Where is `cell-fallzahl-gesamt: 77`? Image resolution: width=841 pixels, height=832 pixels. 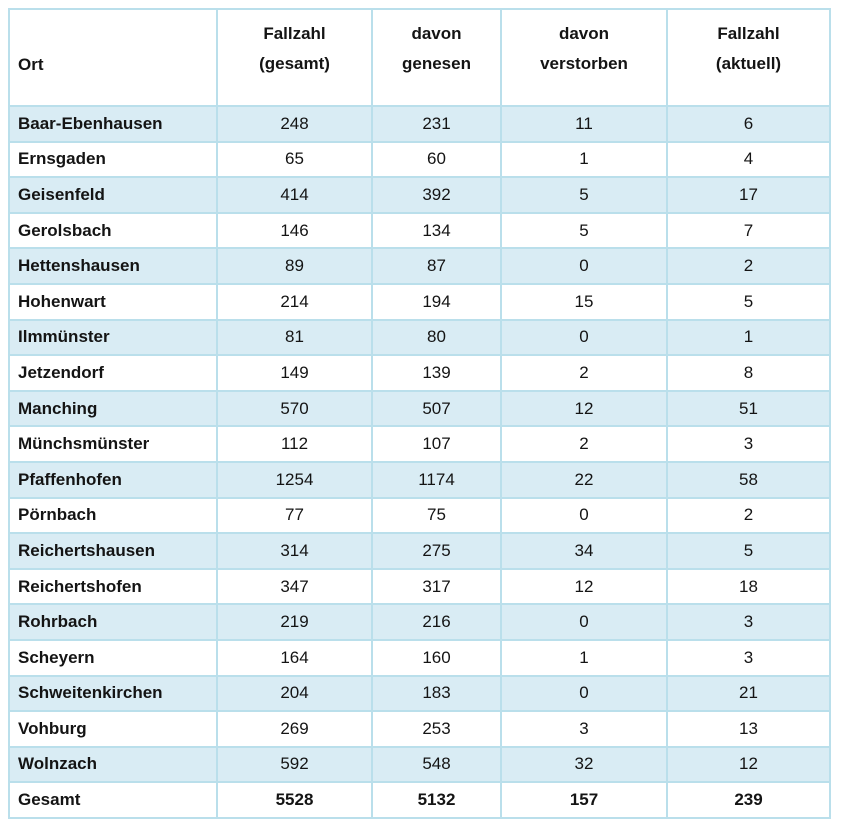 cell-fallzahl-gesamt: 77 is located at coordinates (294, 515).